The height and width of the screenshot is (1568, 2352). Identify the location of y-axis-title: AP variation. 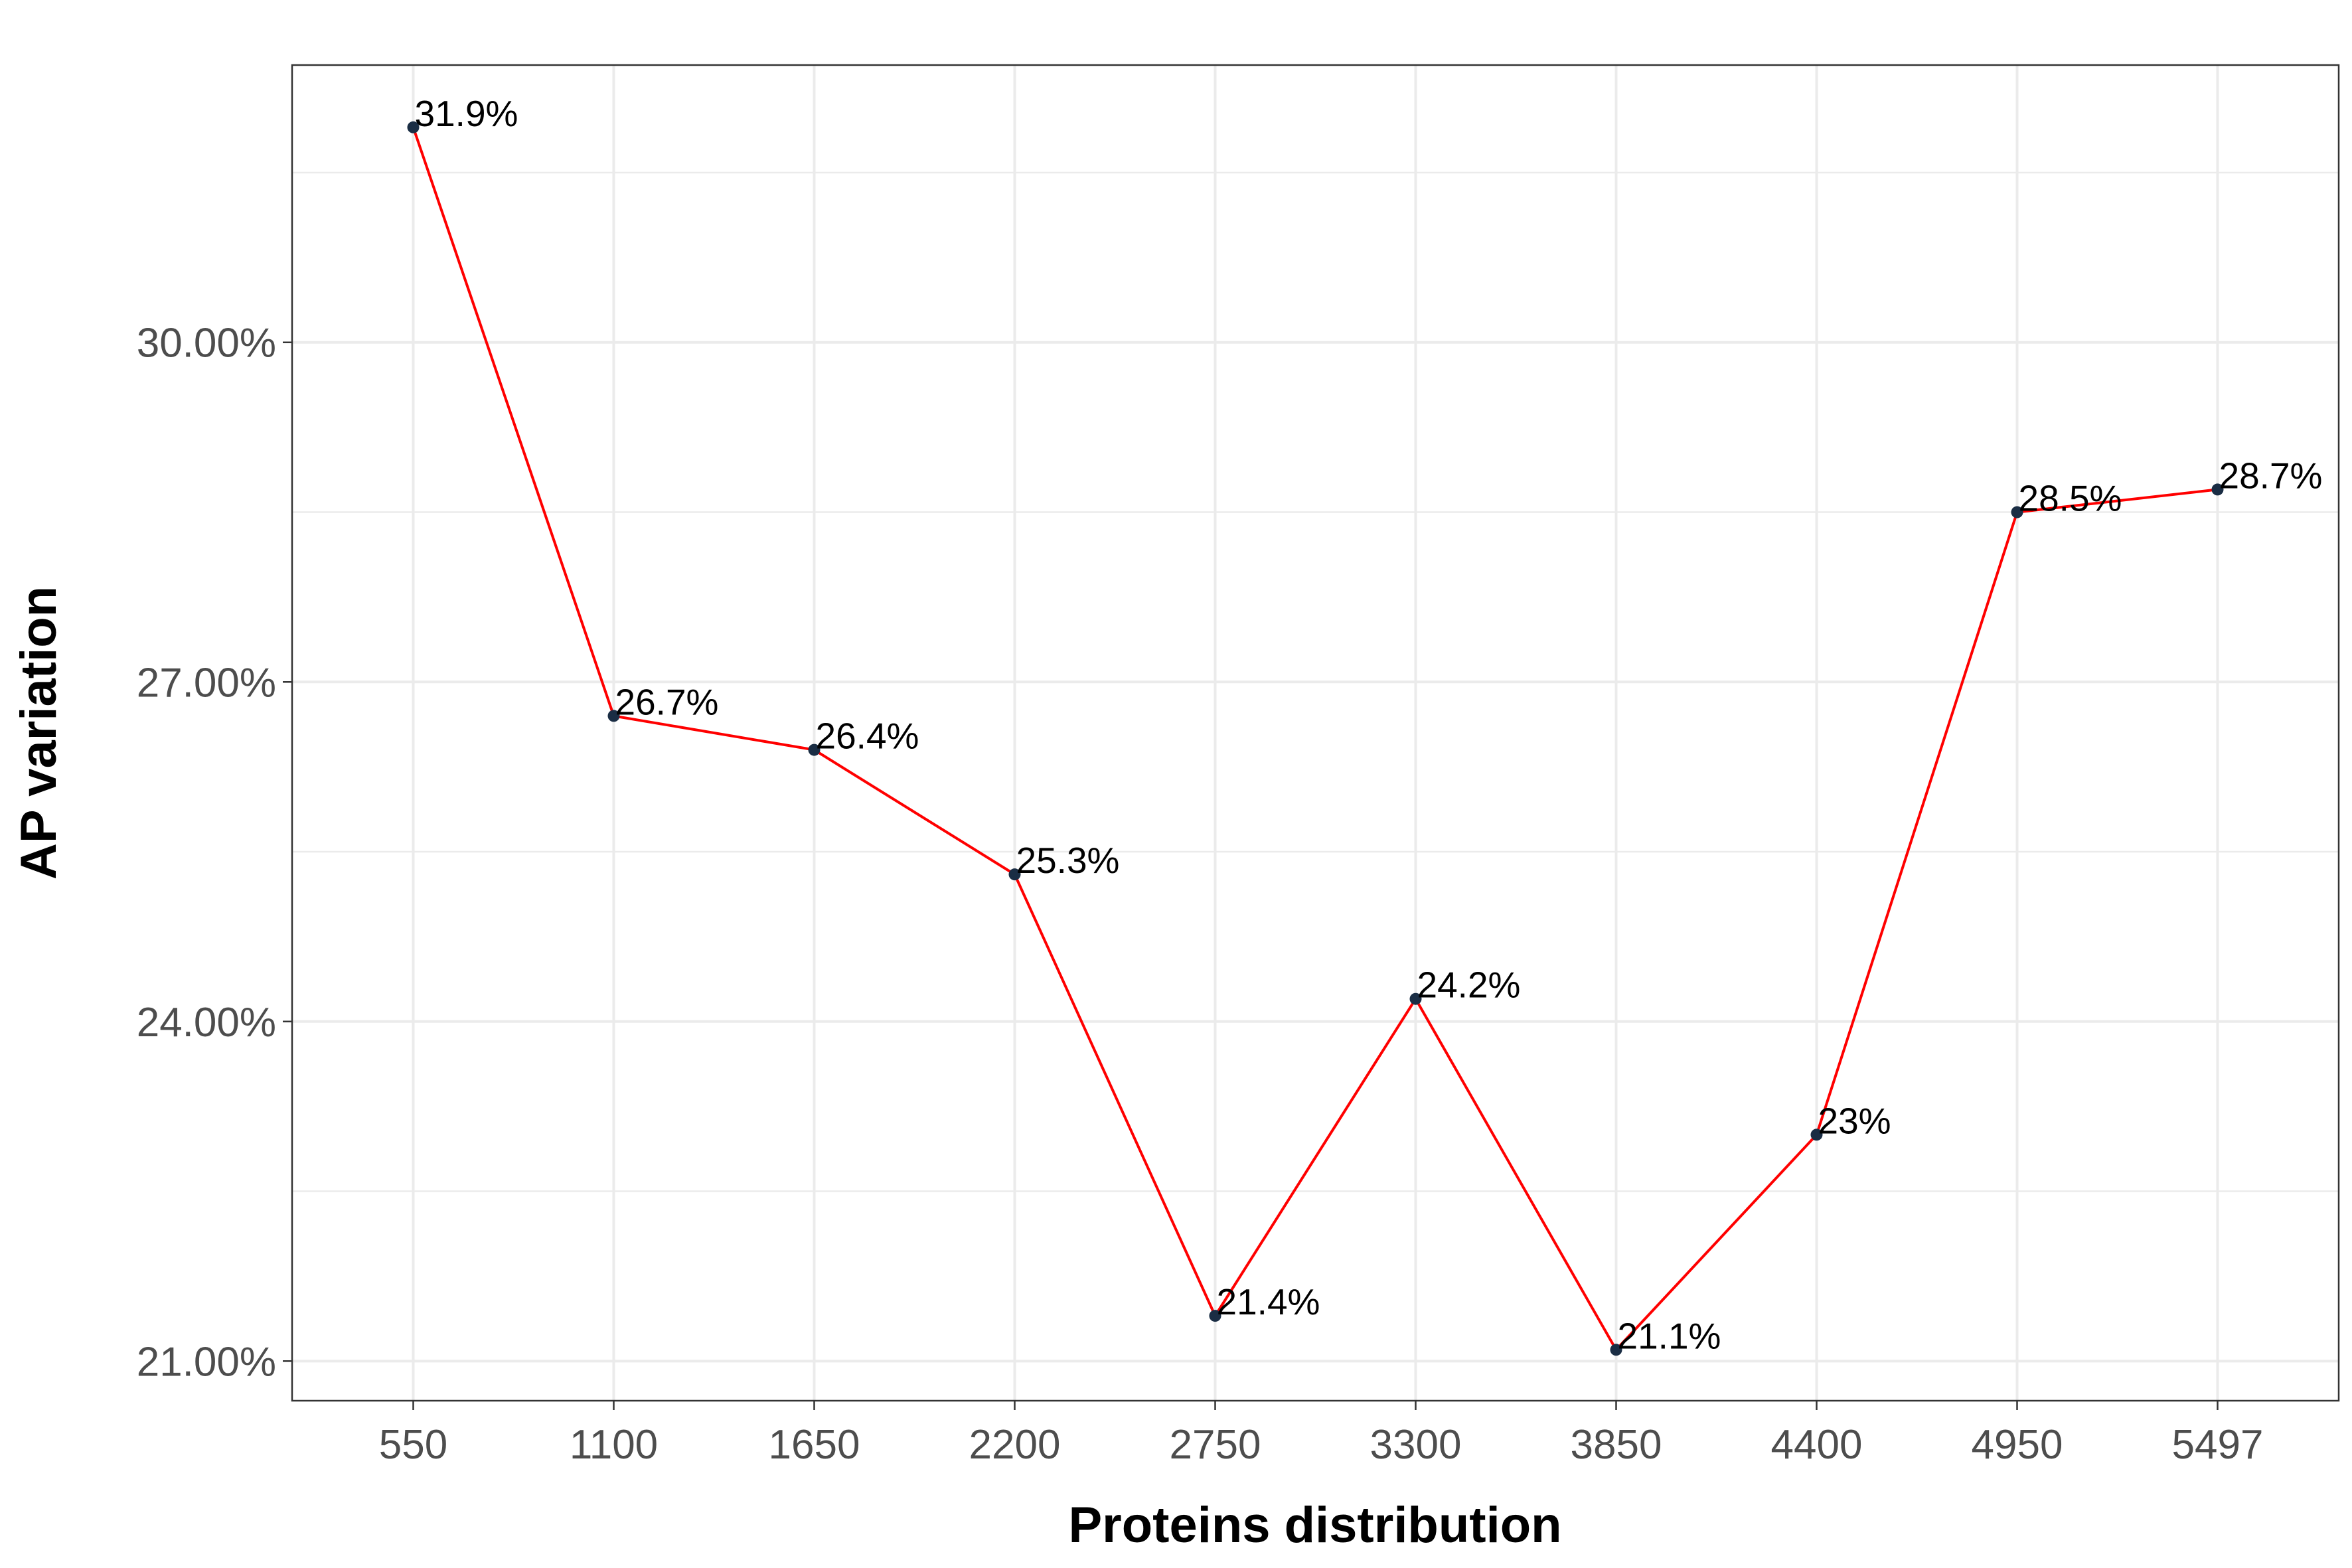
(39, 733).